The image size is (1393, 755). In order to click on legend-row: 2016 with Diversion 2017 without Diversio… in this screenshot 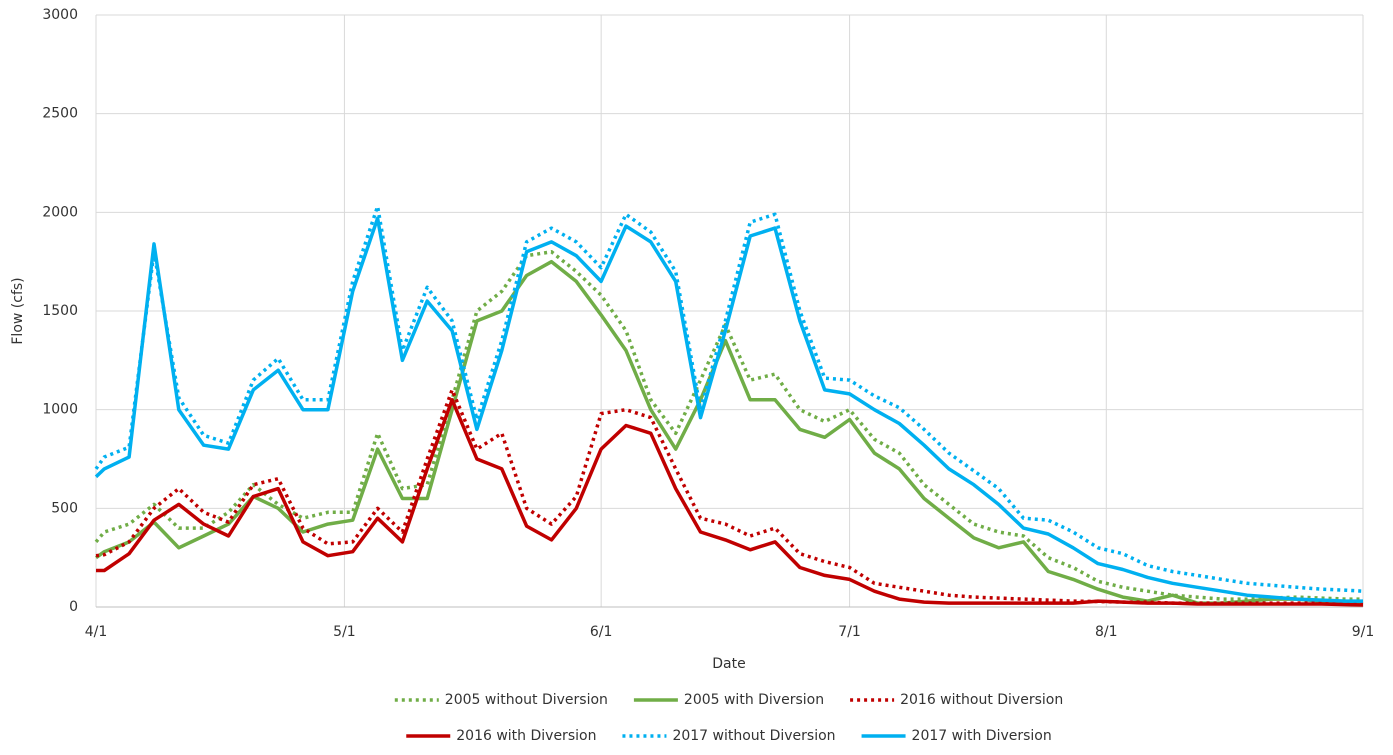, I will do `click(729, 736)`.